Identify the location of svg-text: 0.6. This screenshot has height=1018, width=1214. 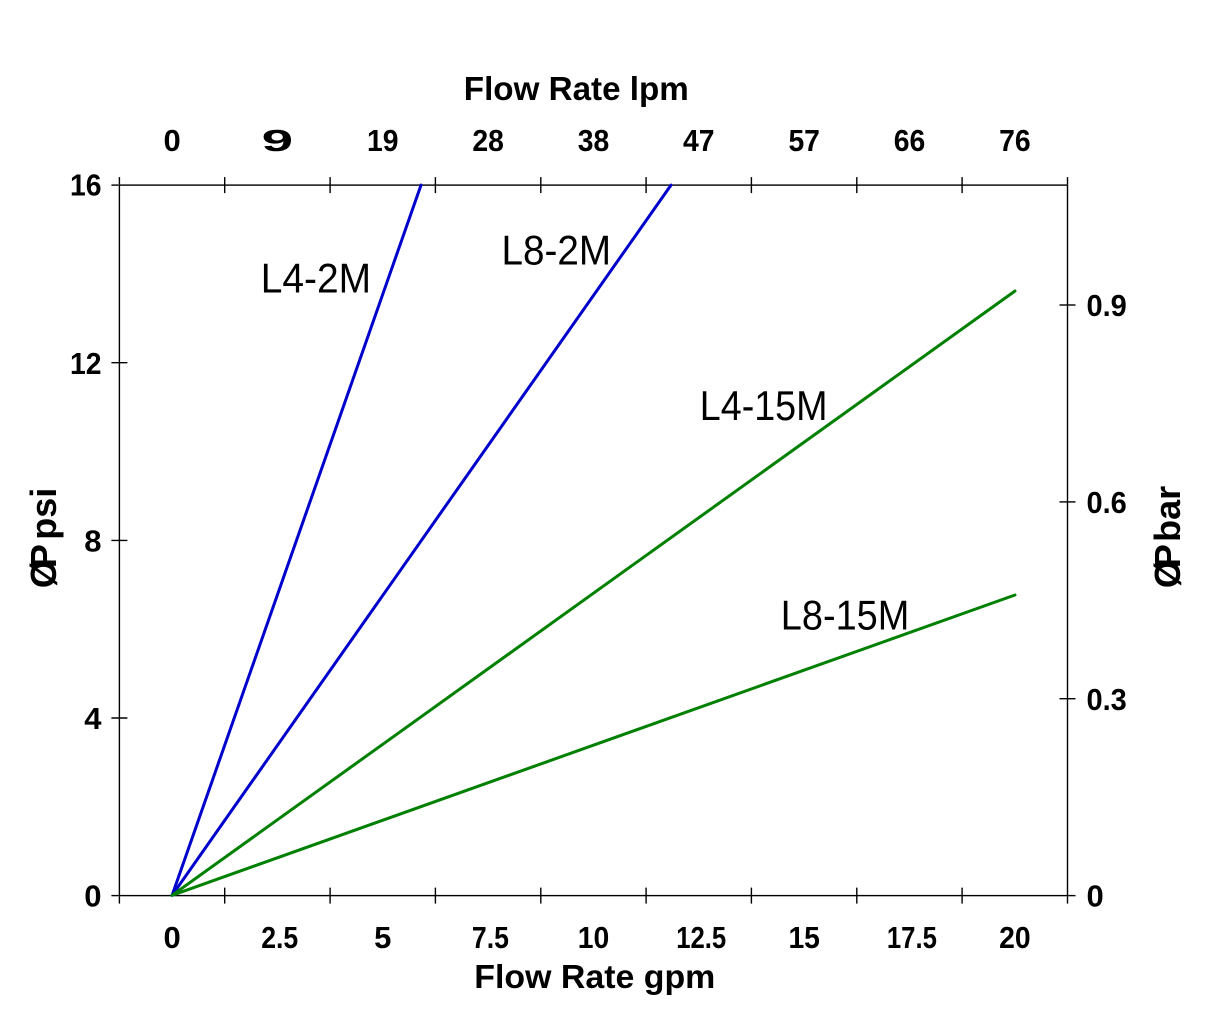
(1107, 502).